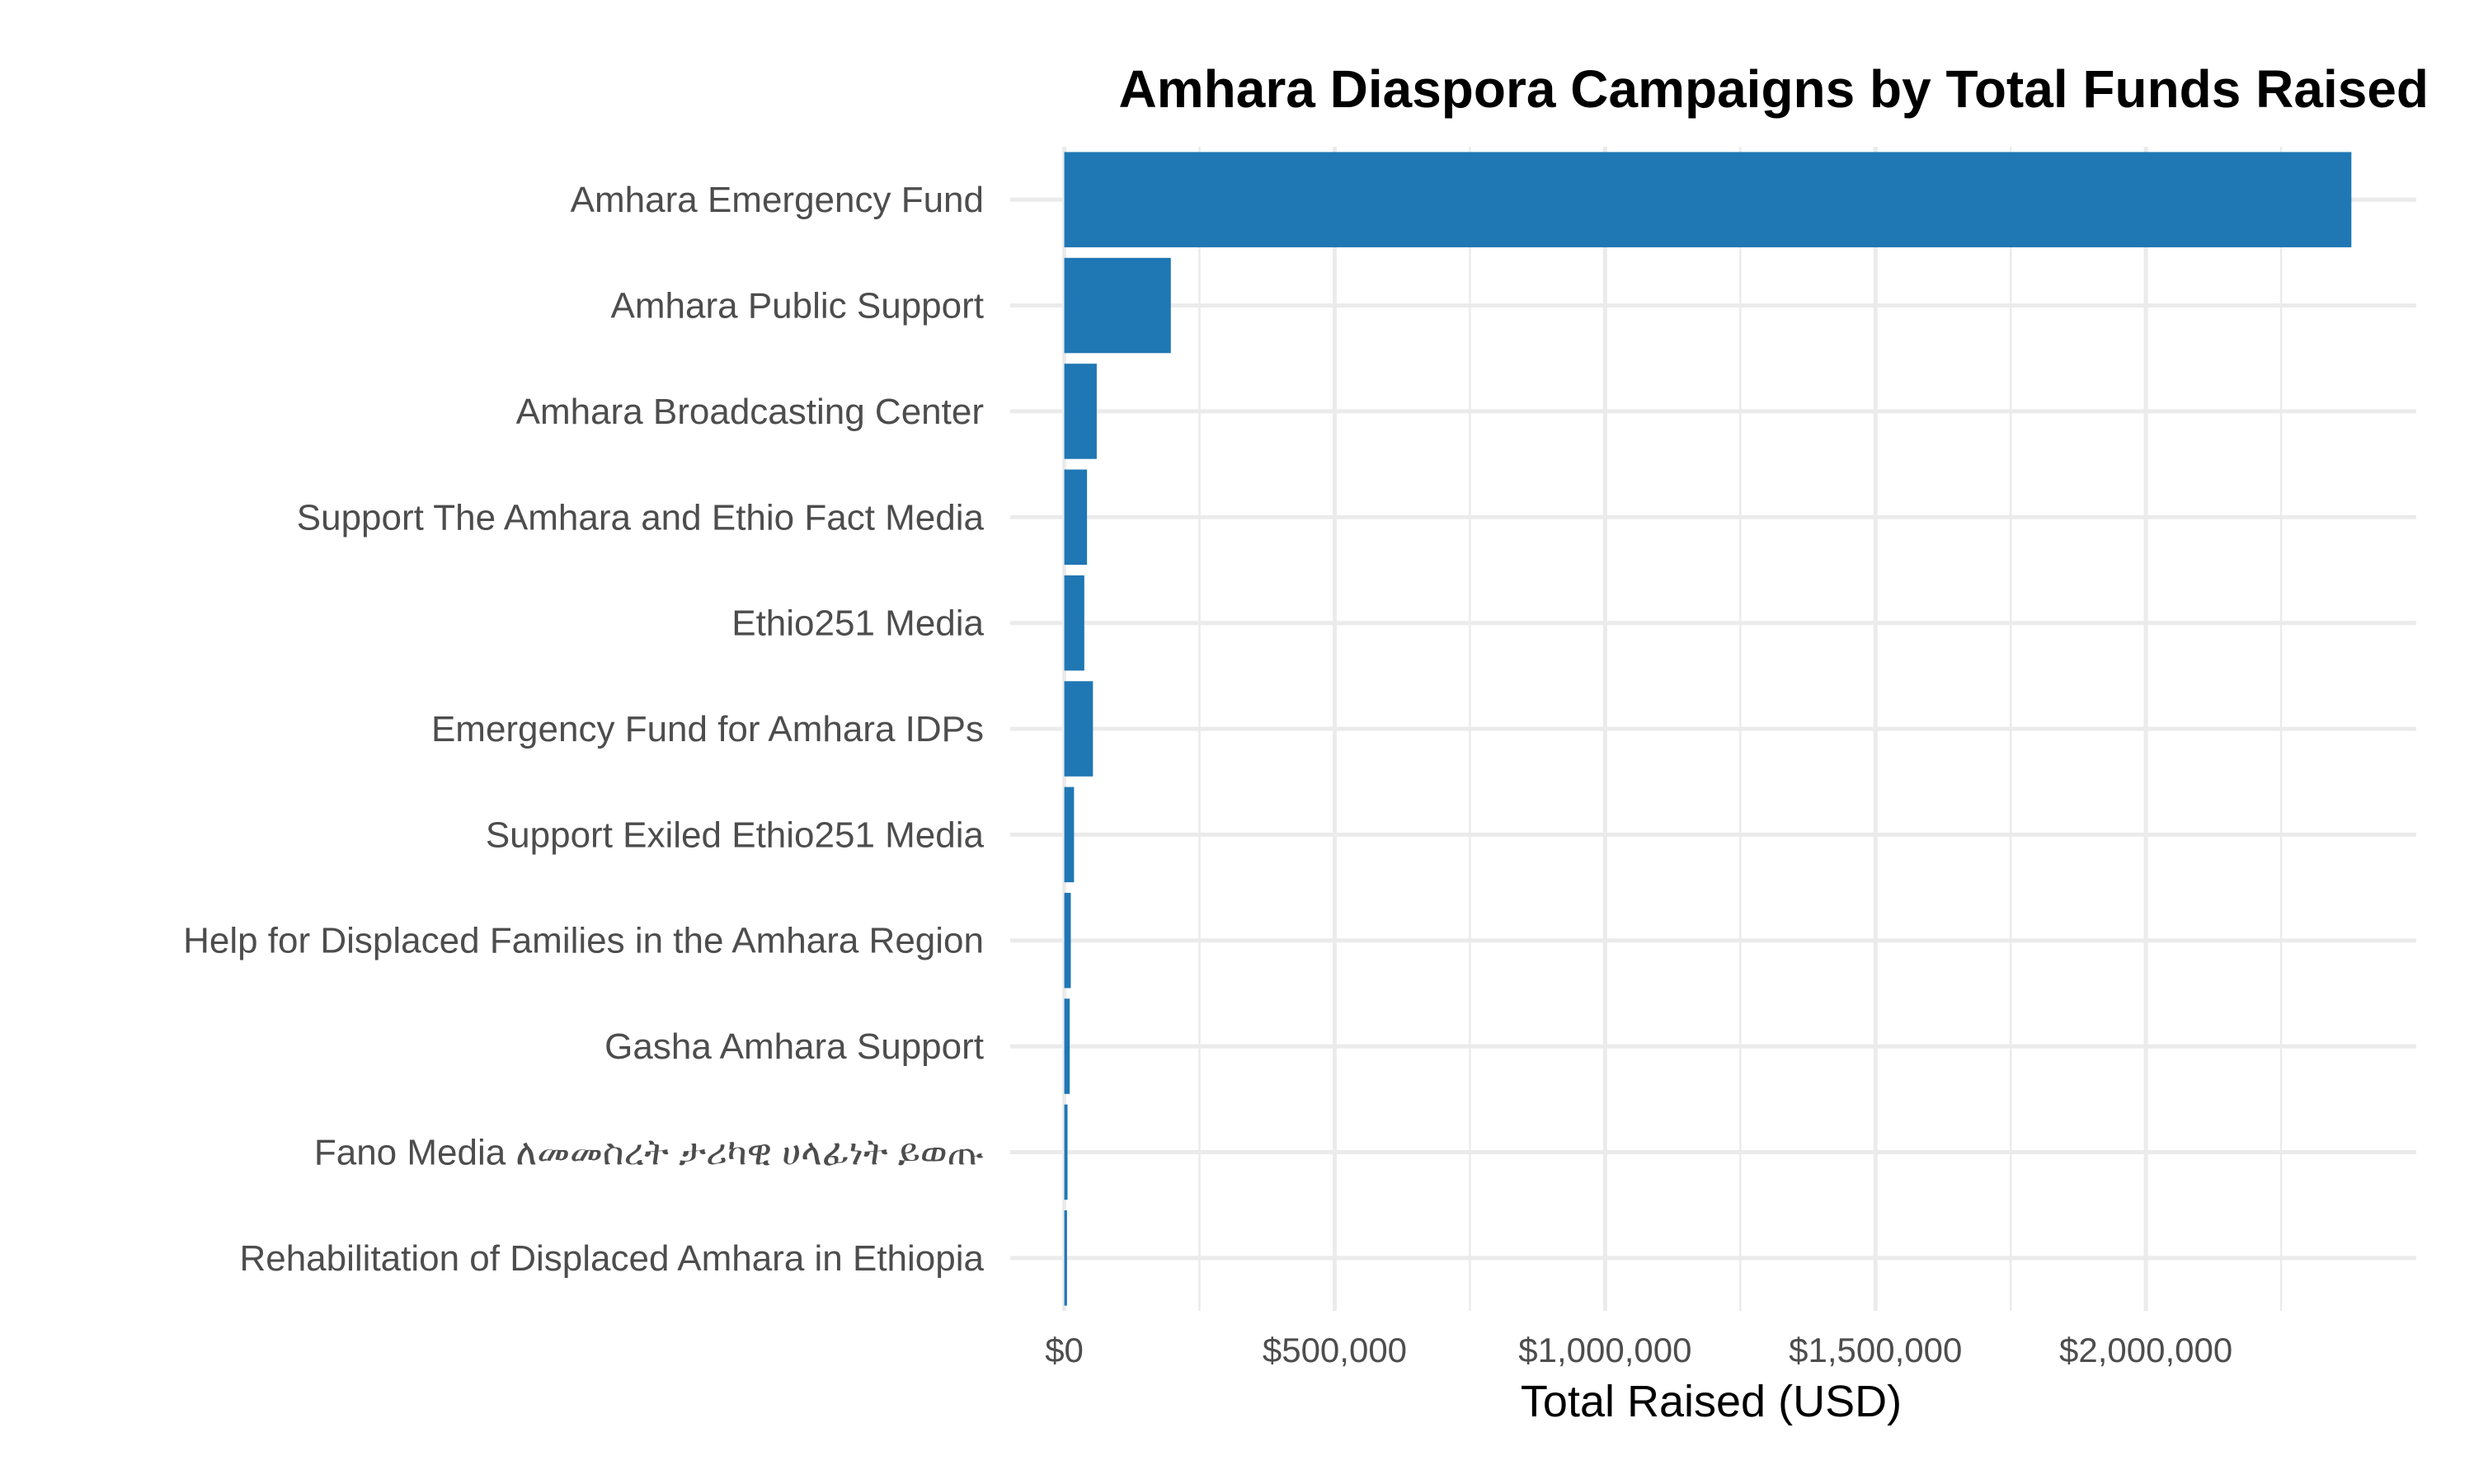 This screenshot has height=1484, width=2474. I want to click on category-label: Amhara Emergency Fund, so click(777, 200).